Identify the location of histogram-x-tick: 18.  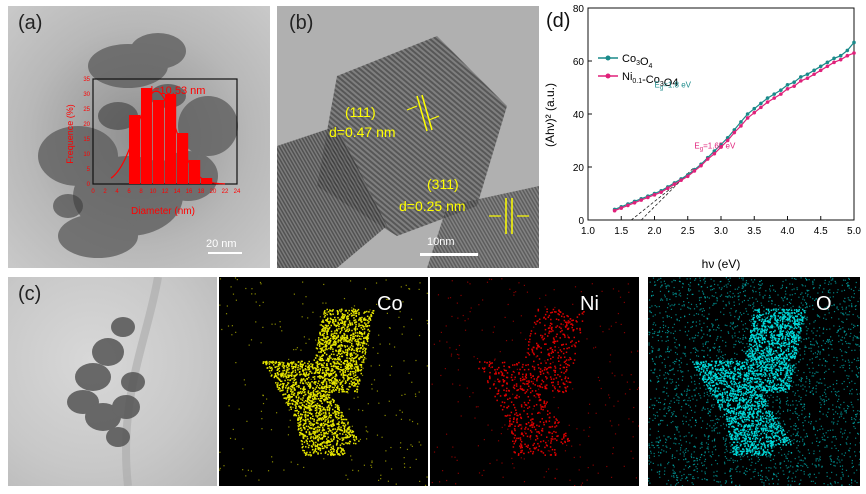
(201, 192).